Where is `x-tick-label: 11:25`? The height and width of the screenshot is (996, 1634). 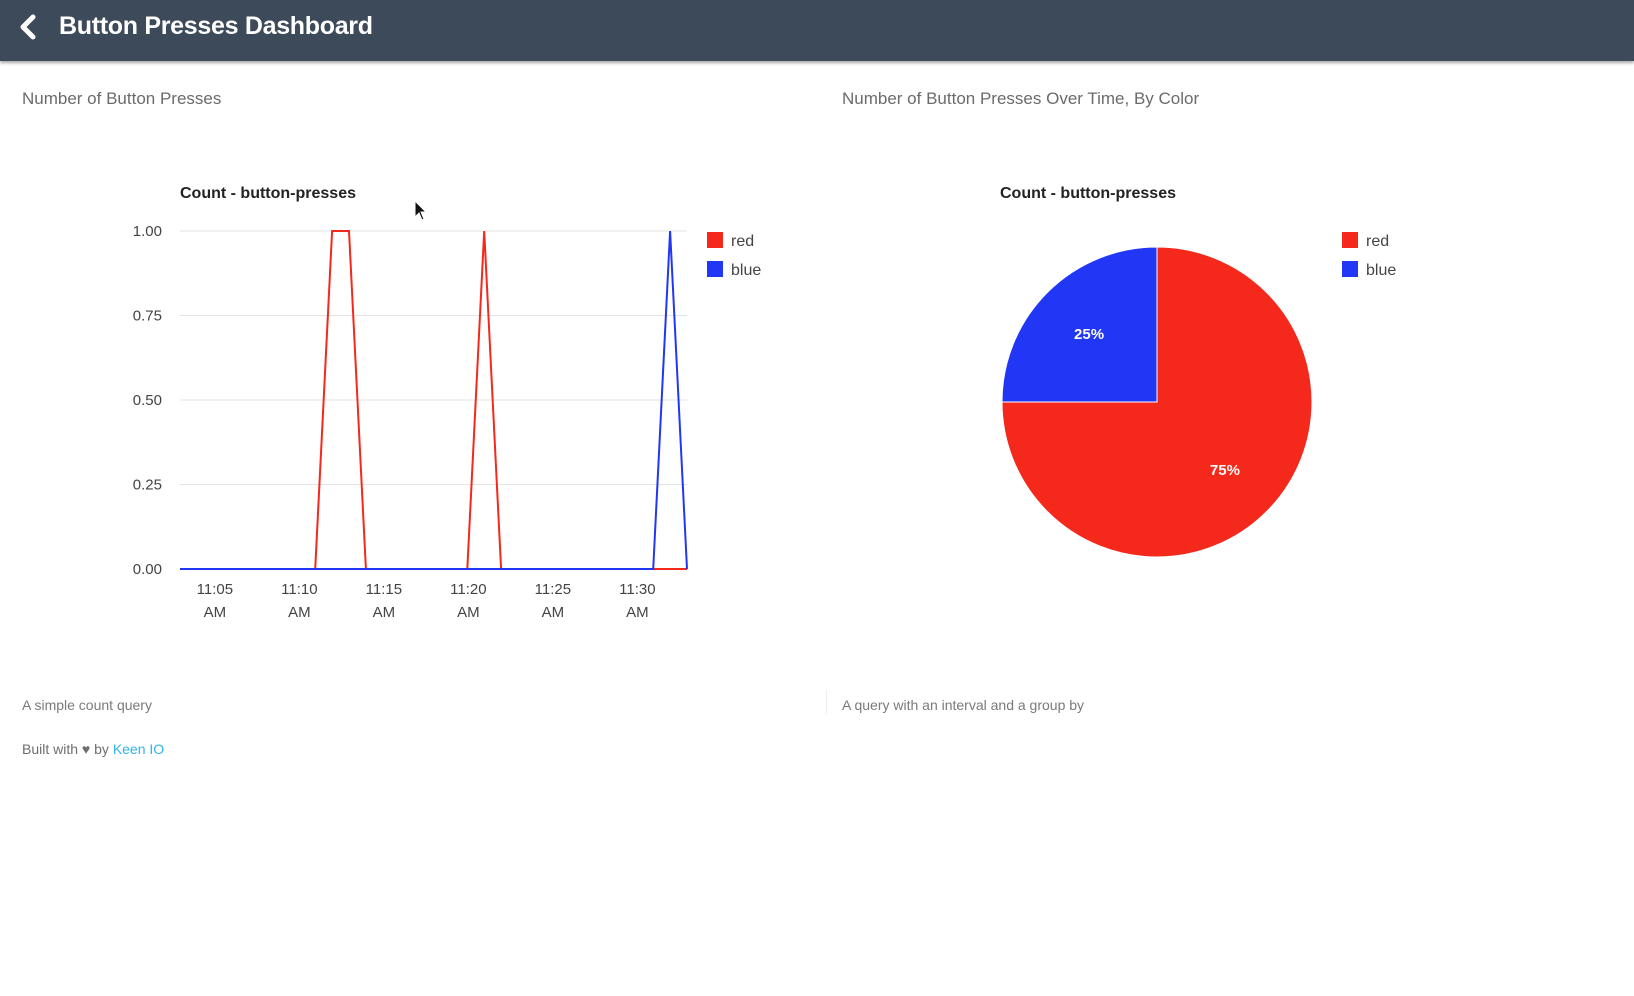 x-tick-label: 11:25 is located at coordinates (553, 589).